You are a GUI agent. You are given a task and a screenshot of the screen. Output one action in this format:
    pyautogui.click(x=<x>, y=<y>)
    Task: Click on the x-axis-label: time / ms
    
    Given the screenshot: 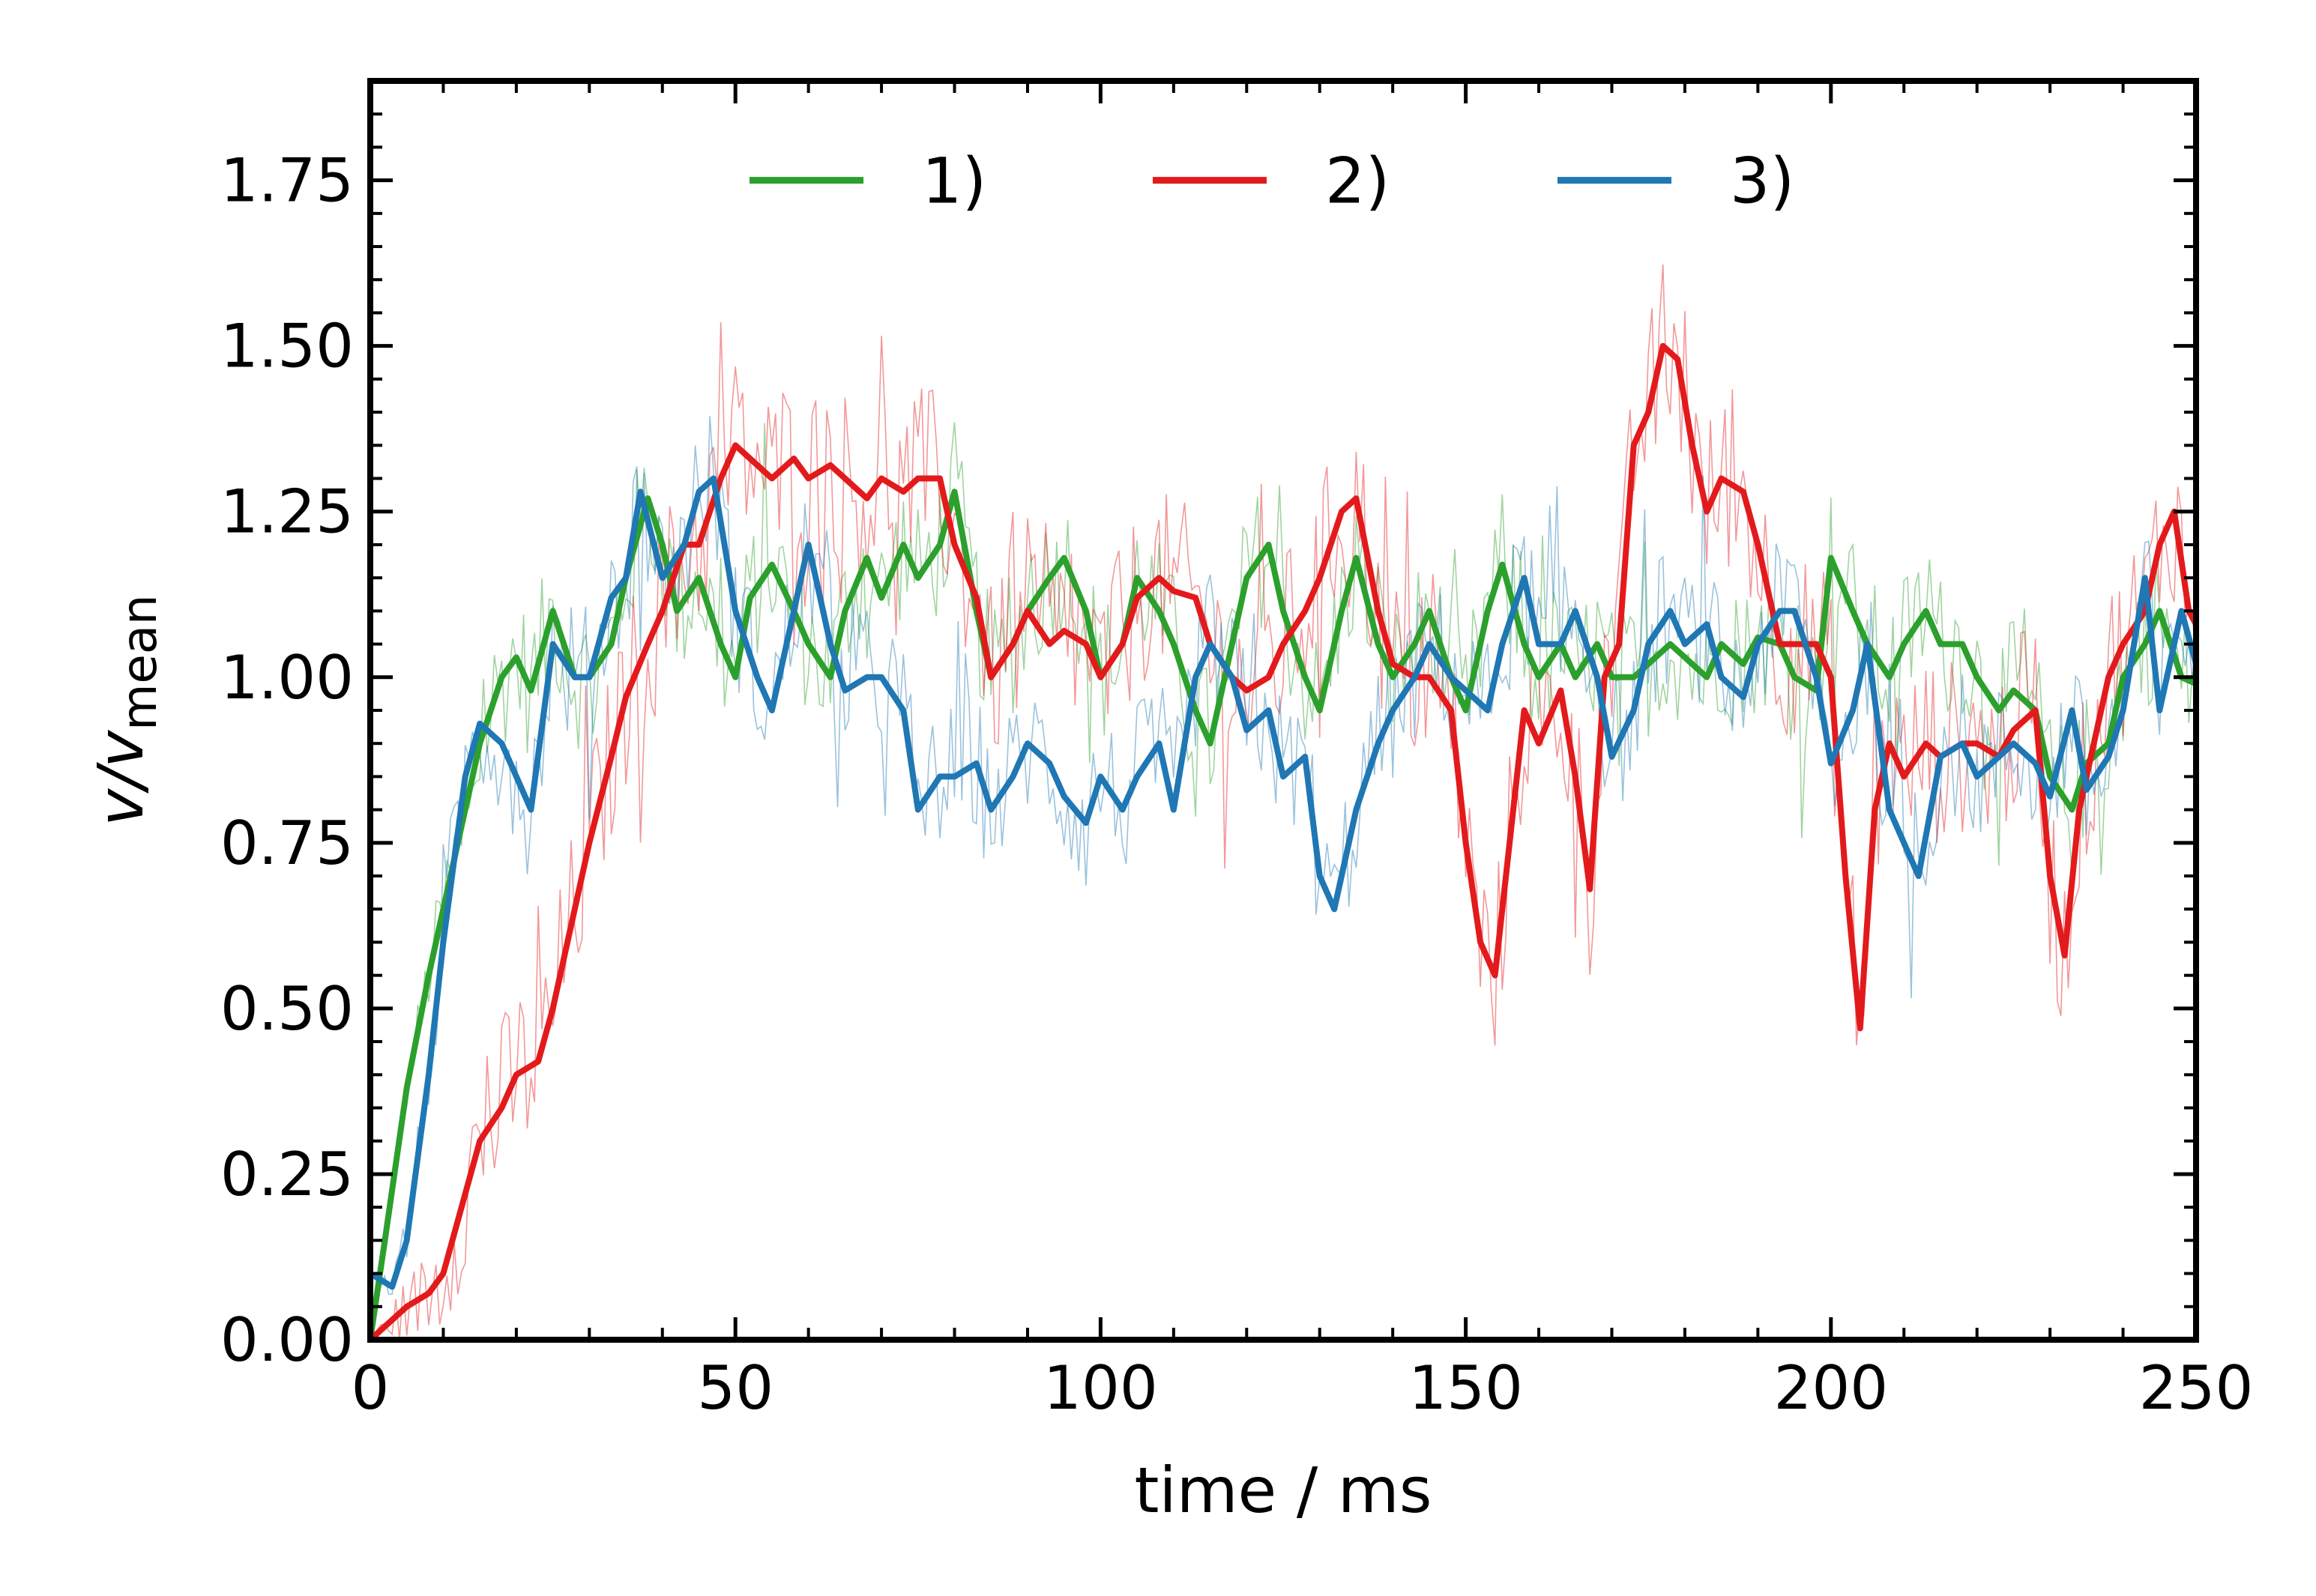 What is the action you would take?
    pyautogui.click(x=1283, y=1490)
    